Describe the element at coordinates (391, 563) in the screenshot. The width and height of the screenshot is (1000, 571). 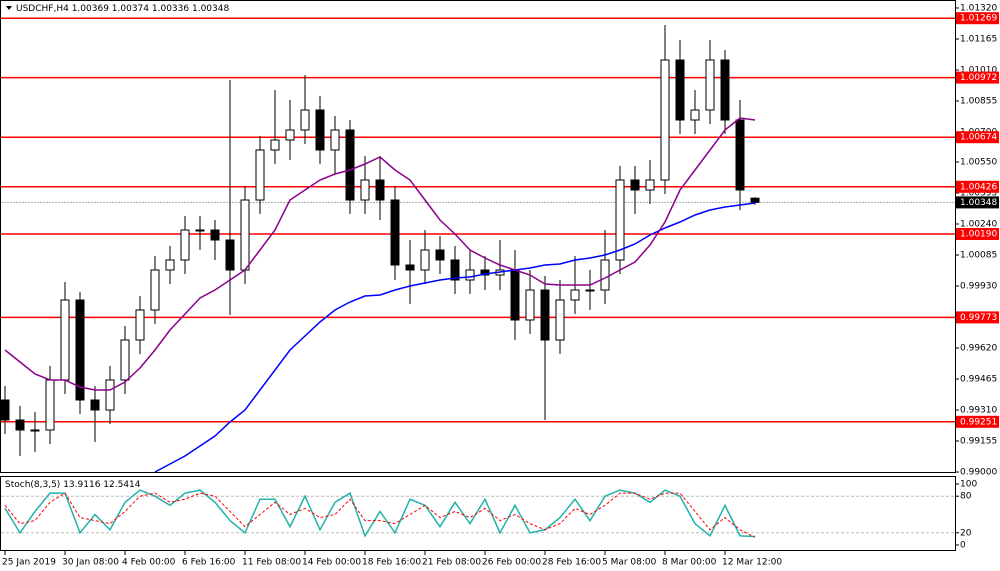
I see `x-tick-label: 18 Feb 16:00` at that location.